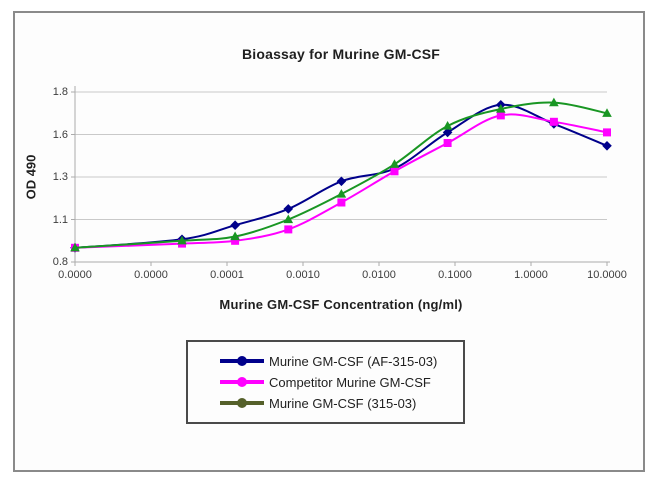 The image size is (650, 479). What do you see at coordinates (531, 275) in the screenshot?
I see `x-tick-label: 1.0000` at bounding box center [531, 275].